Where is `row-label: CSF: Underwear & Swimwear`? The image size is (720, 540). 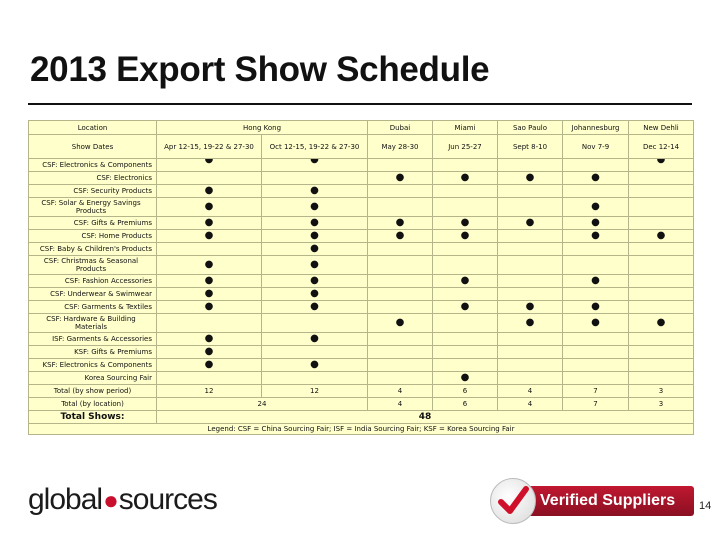
row-label: CSF: Underwear & Swimwear is located at coordinates (92, 294).